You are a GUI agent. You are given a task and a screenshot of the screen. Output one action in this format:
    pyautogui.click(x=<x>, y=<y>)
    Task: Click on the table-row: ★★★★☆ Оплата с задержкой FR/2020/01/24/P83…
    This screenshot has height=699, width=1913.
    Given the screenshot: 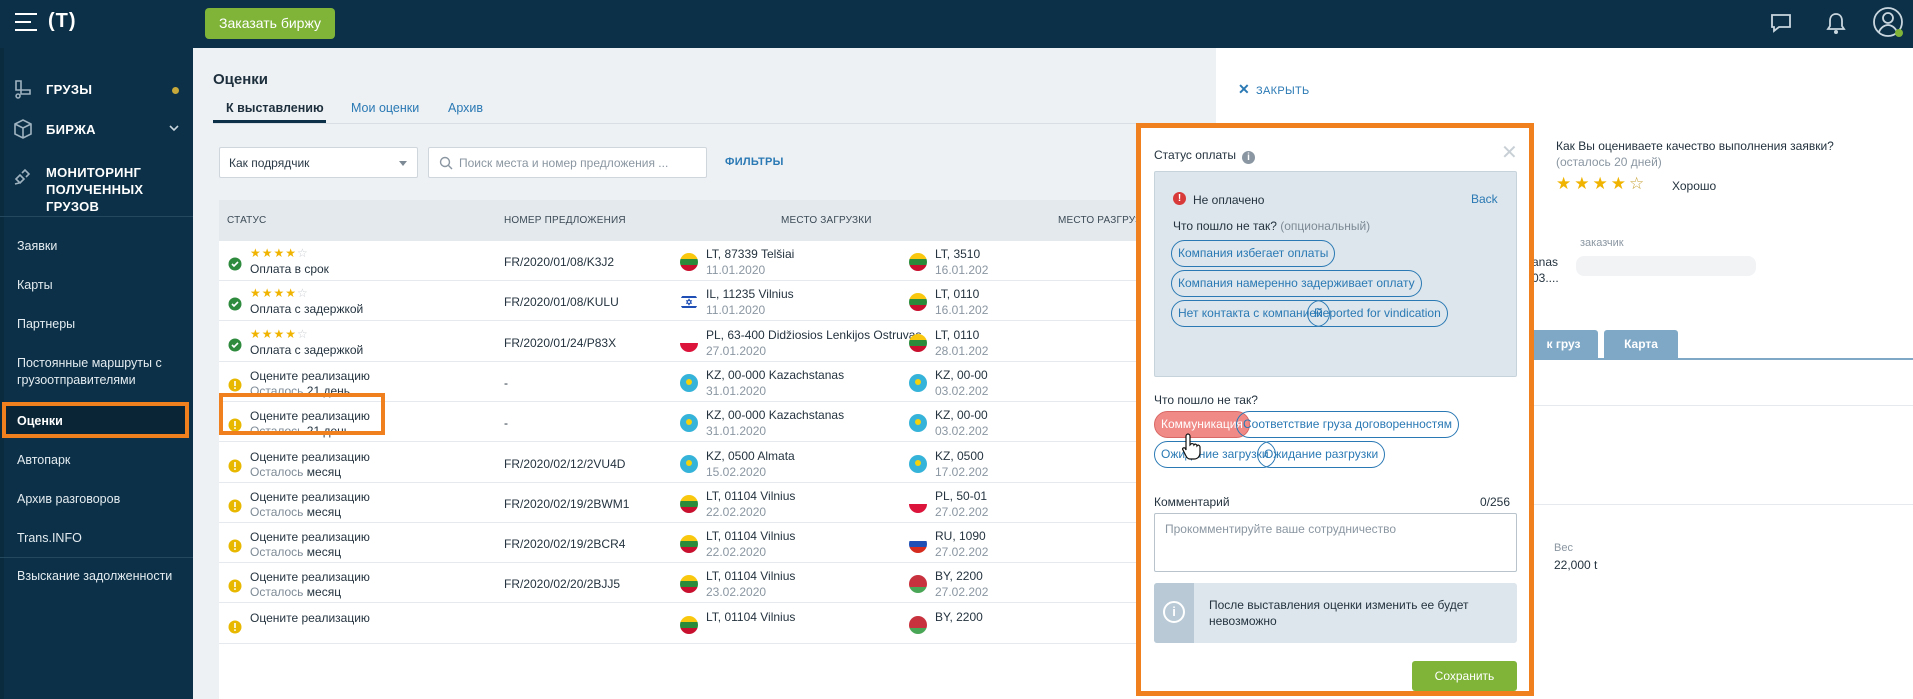 What is the action you would take?
    pyautogui.click(x=719, y=342)
    